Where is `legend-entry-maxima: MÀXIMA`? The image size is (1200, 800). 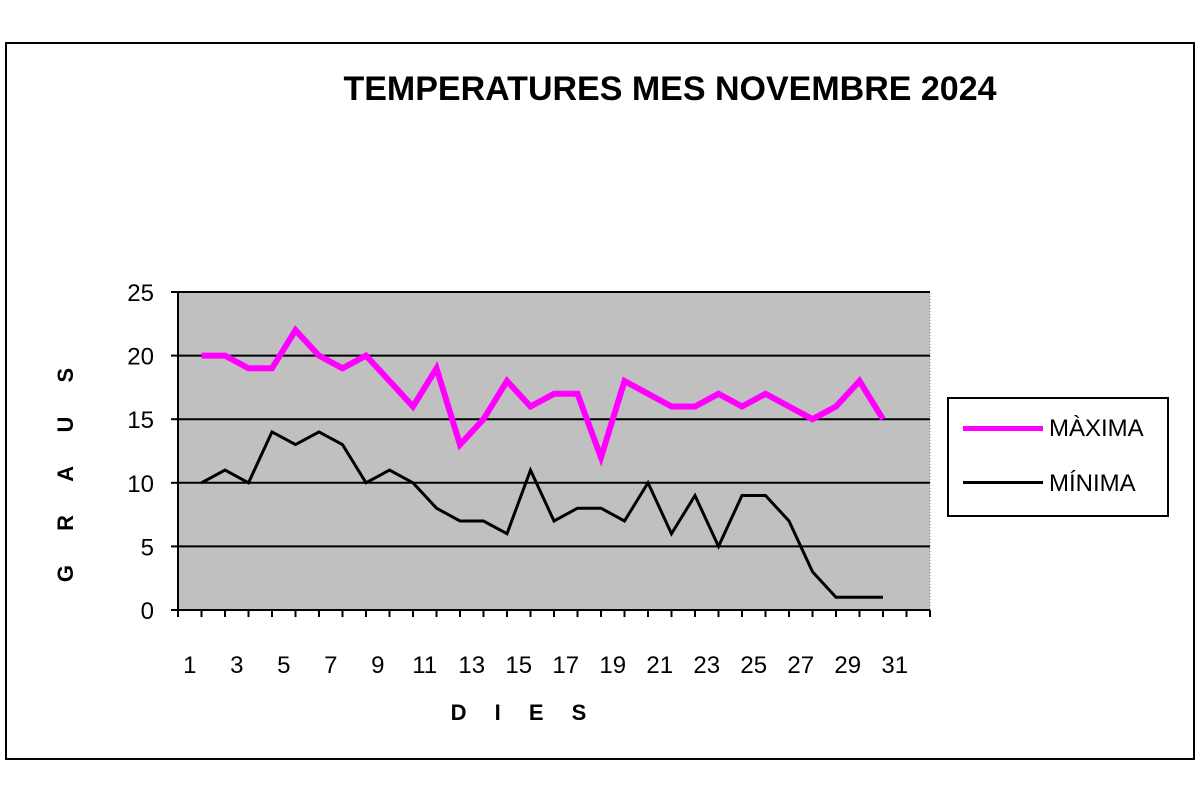
legend-entry-maxima: MÀXIMA is located at coordinates (1058, 429).